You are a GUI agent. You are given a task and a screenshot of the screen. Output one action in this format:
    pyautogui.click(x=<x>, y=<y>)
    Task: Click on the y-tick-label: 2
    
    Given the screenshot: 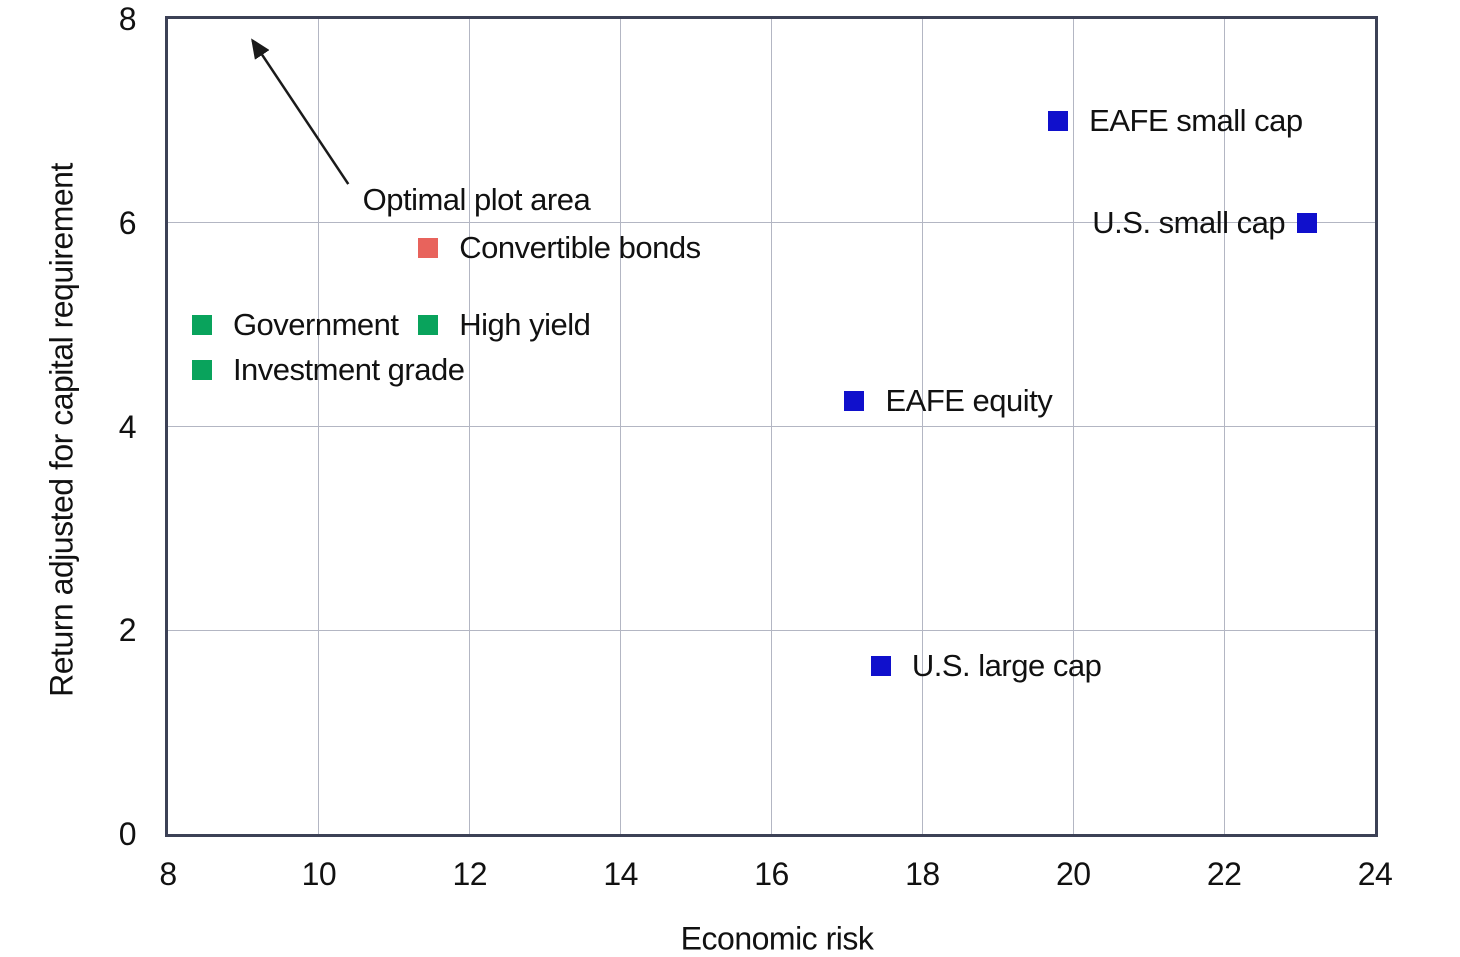 What is the action you would take?
    pyautogui.click(x=127, y=630)
    